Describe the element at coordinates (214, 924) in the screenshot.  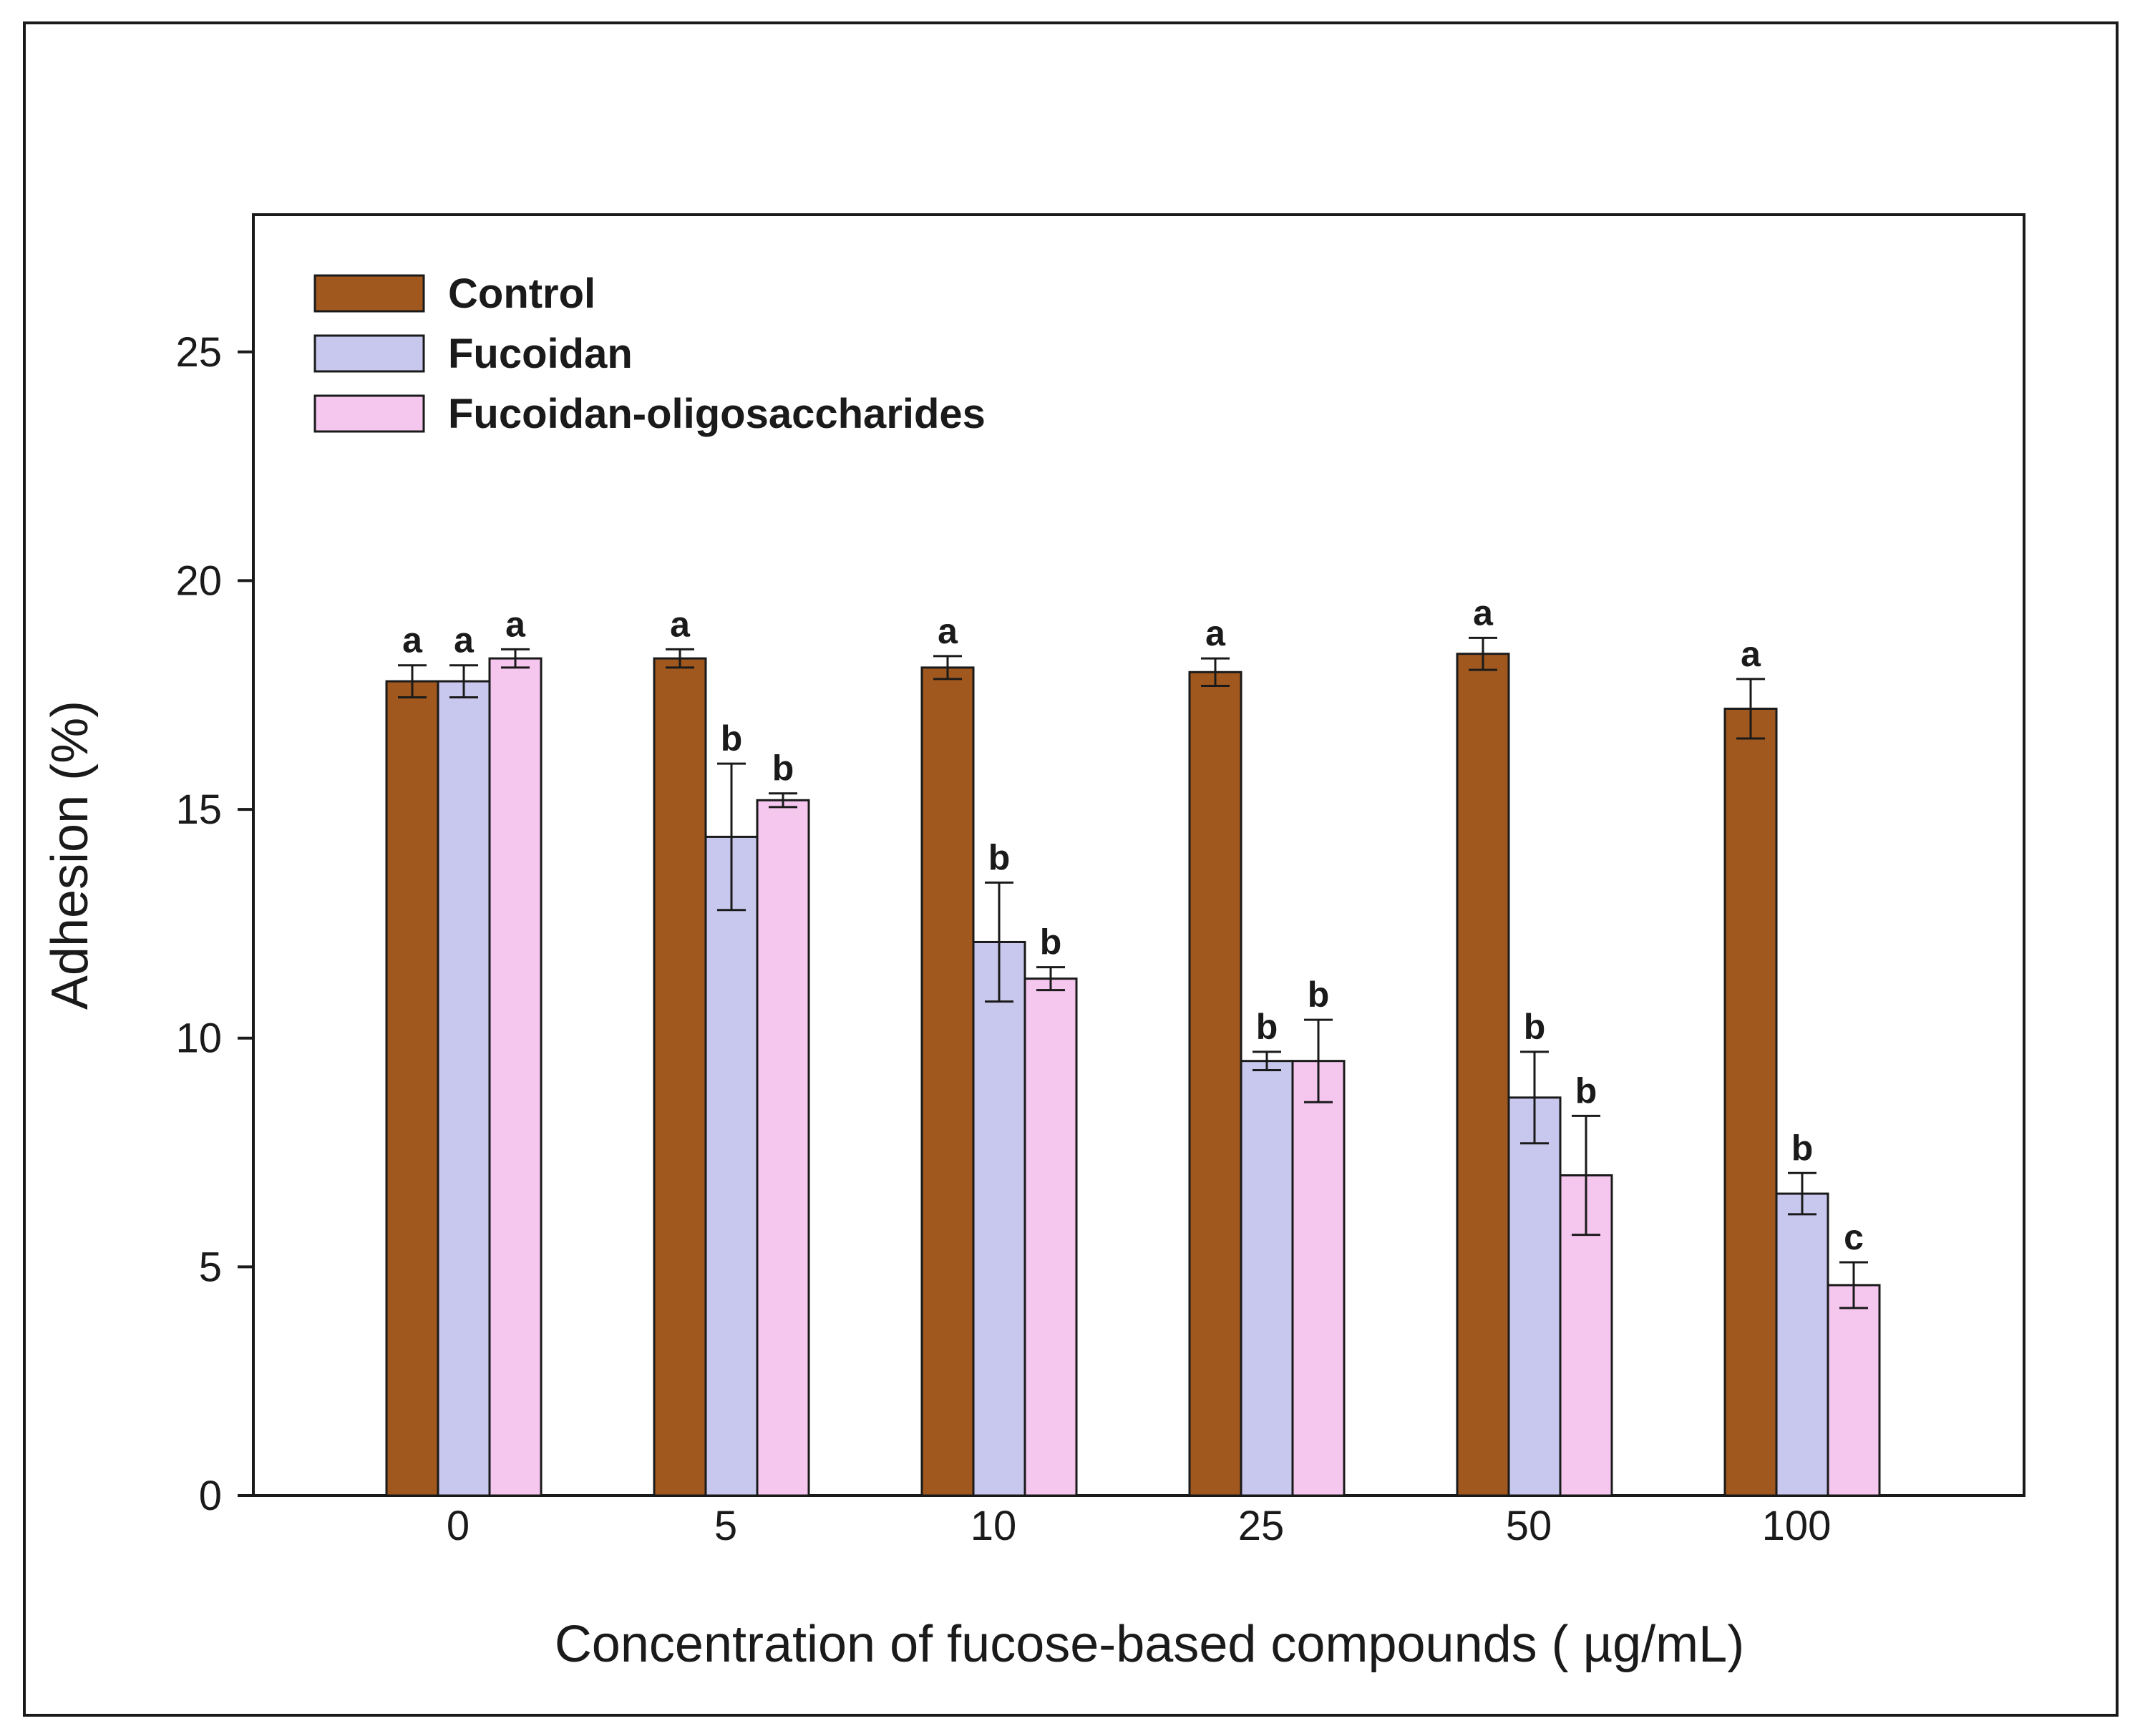
I see `y-axis: 0 5 10 15 20 25` at that location.